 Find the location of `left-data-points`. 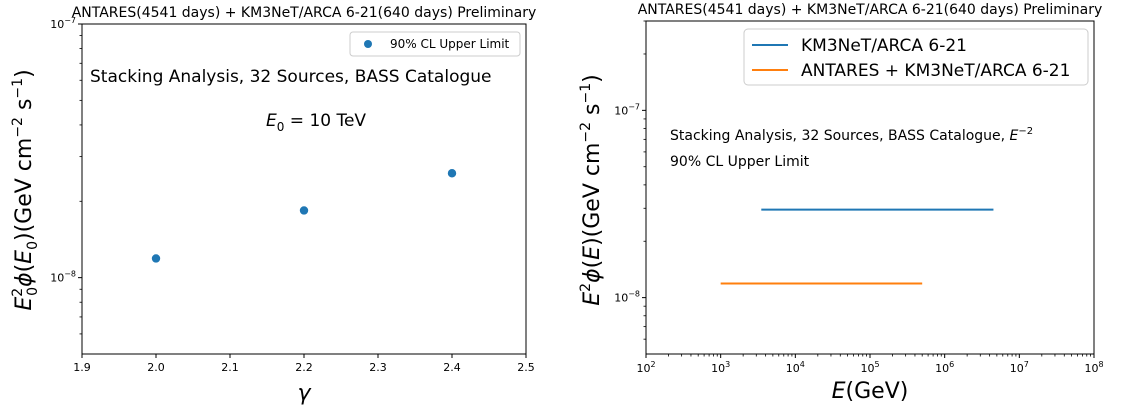

left-data-points is located at coordinates (304, 216).